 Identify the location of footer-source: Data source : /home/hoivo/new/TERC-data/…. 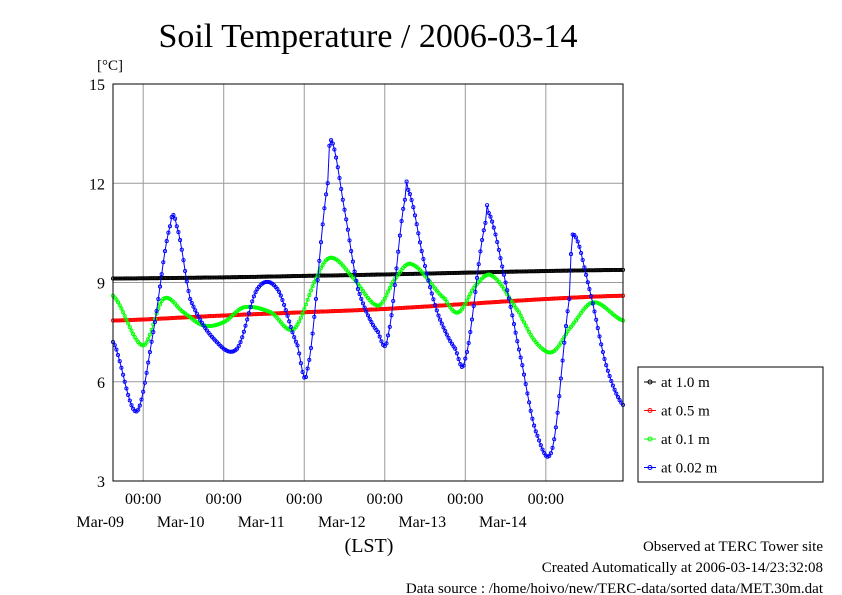
(615, 588).